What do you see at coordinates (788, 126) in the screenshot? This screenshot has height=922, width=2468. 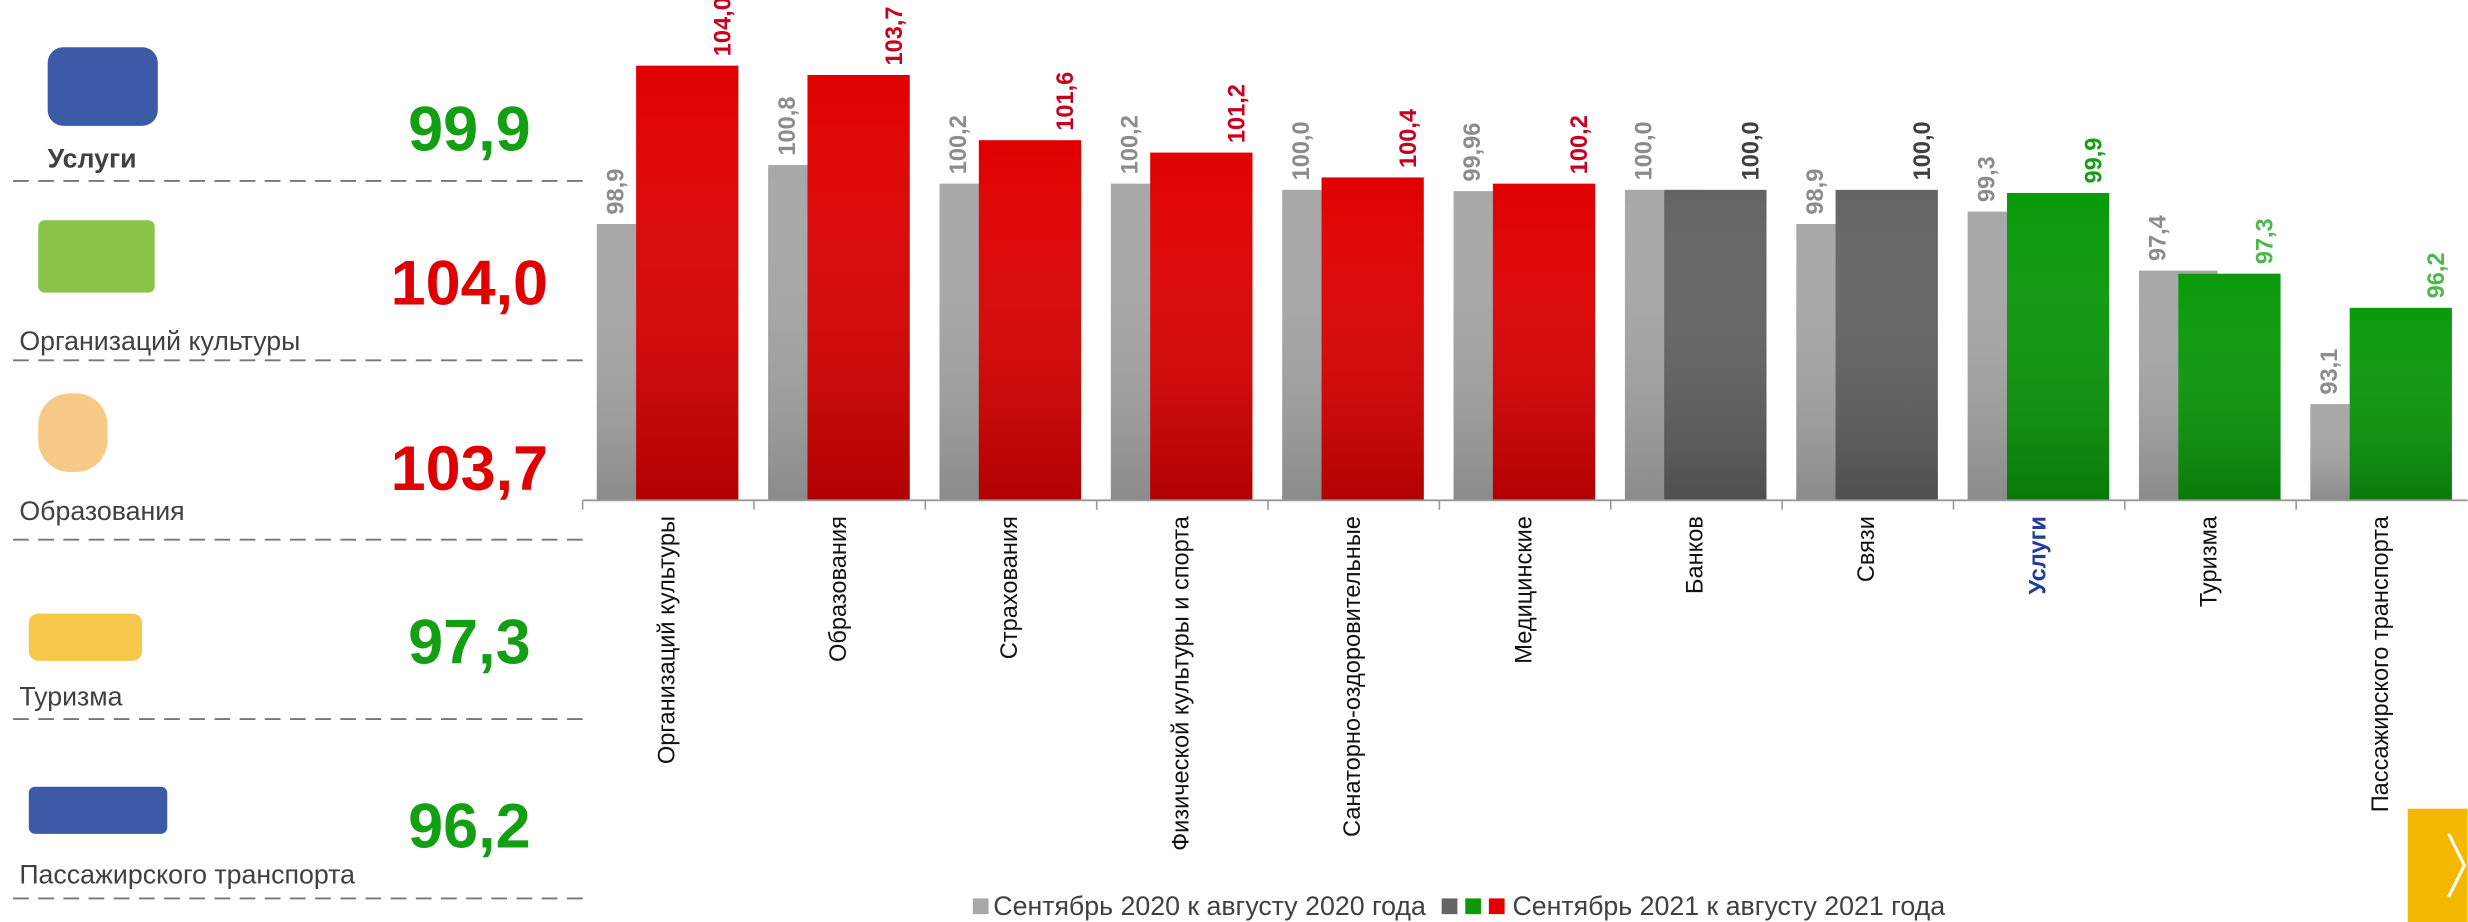 I see `value-label: 100,8` at bounding box center [788, 126].